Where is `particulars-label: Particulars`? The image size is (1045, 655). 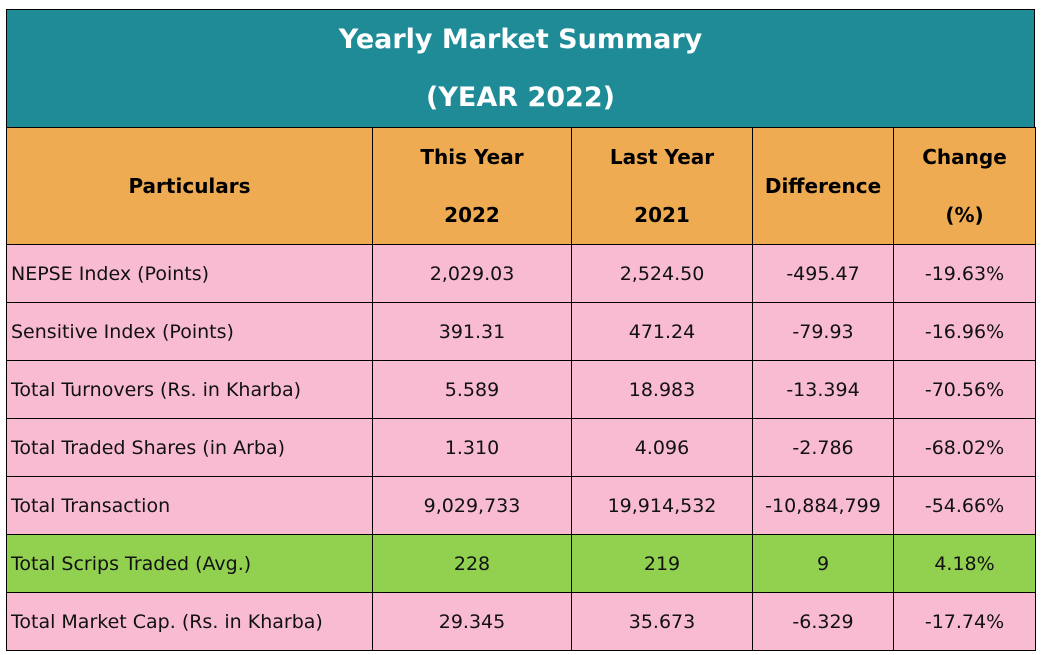 particulars-label: Particulars is located at coordinates (189, 186).